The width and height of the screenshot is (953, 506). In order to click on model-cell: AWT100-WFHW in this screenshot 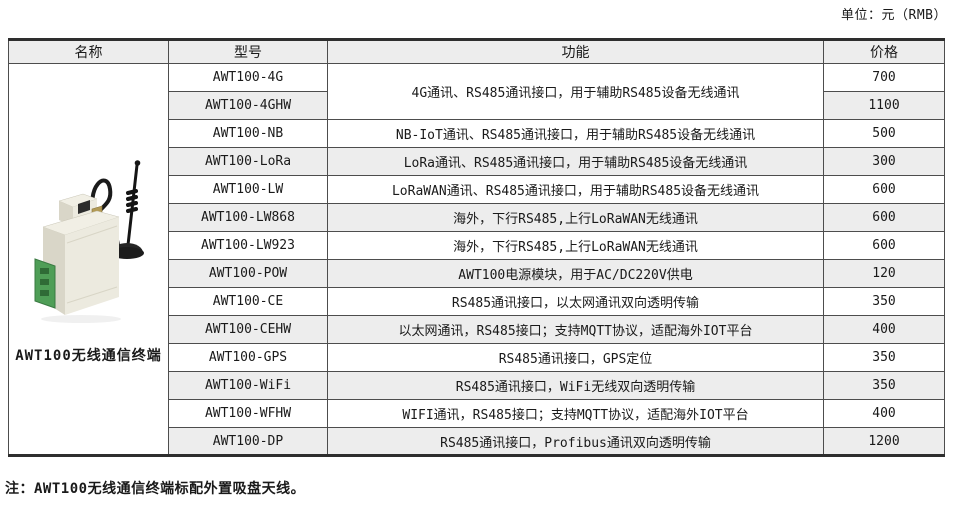, I will do `click(248, 413)`.